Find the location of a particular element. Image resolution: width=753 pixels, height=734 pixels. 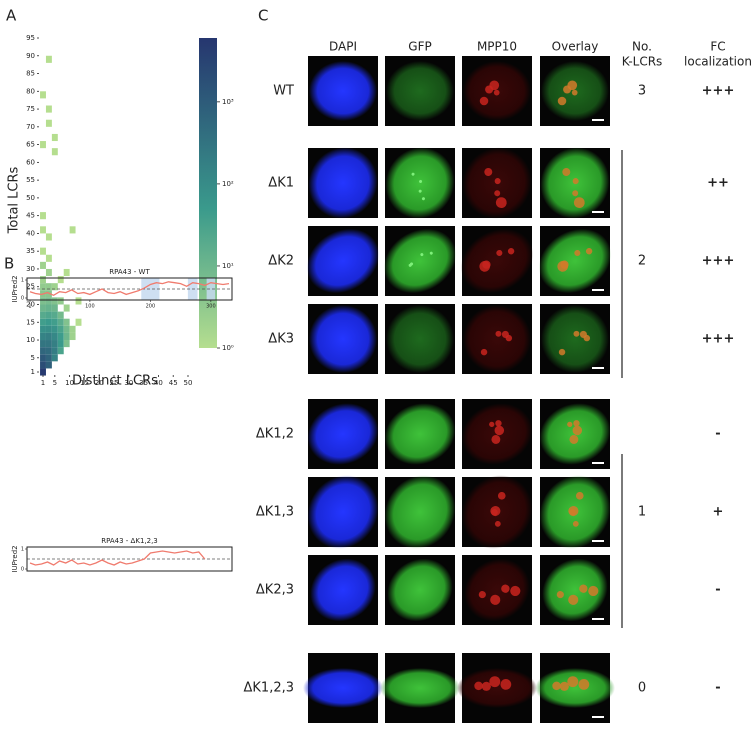

k-lcr-count: 1 is located at coordinates (642, 512).